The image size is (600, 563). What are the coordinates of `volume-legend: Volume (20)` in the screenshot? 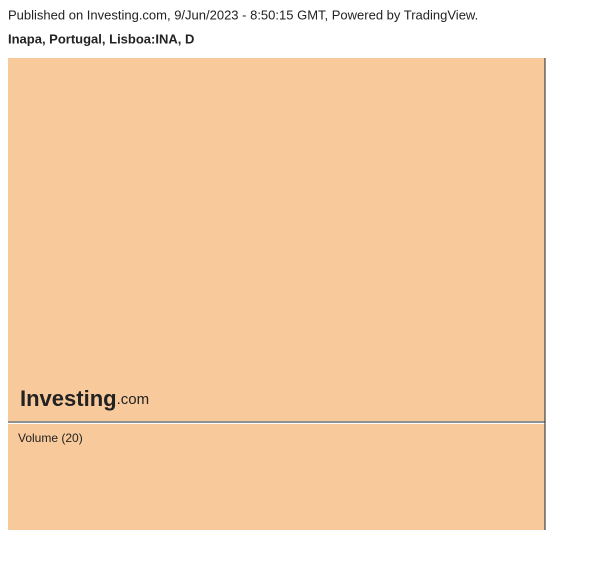 It's located at (50, 438).